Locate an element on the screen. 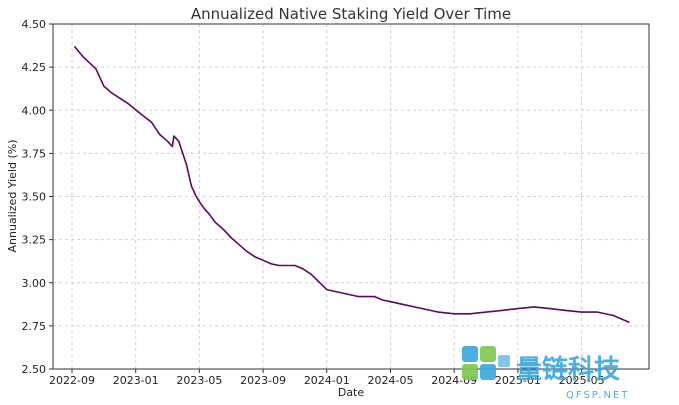  x-tick-label: 2023-05 is located at coordinates (199, 380).